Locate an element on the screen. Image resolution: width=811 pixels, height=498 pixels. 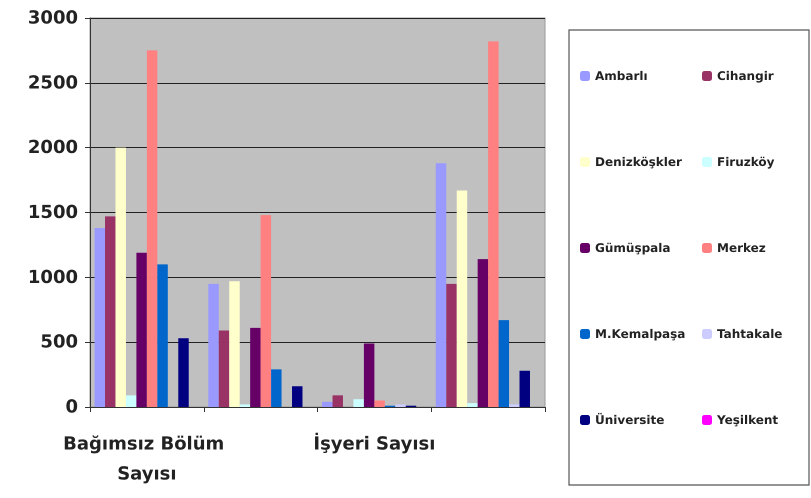
legend-label: Merkez is located at coordinates (741, 248).